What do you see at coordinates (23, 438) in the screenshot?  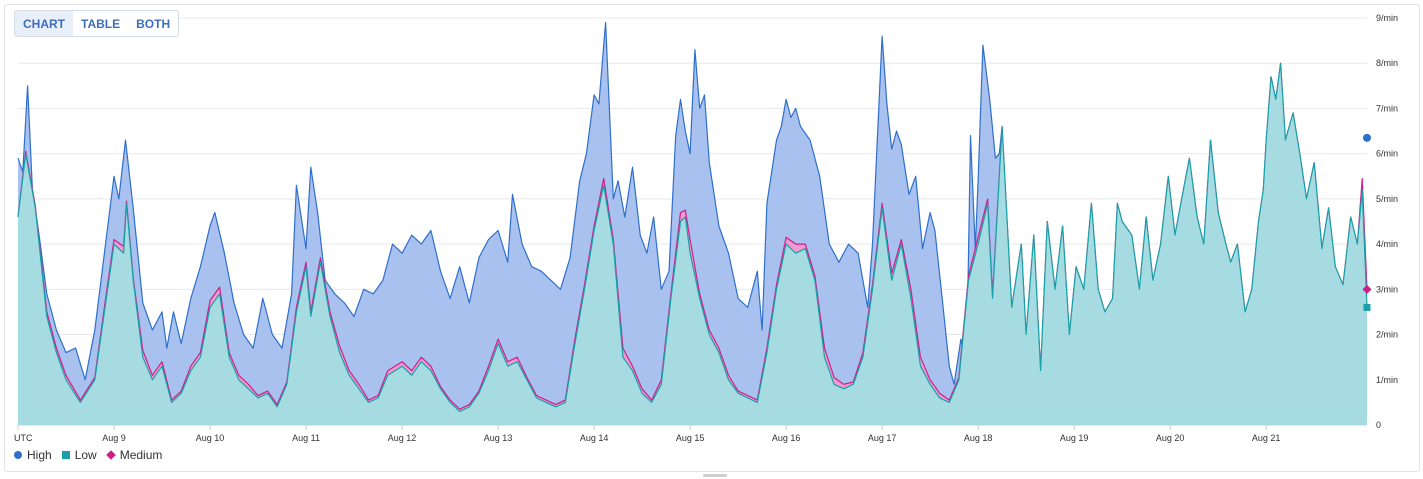 I see `x-tick-label: UTC` at bounding box center [23, 438].